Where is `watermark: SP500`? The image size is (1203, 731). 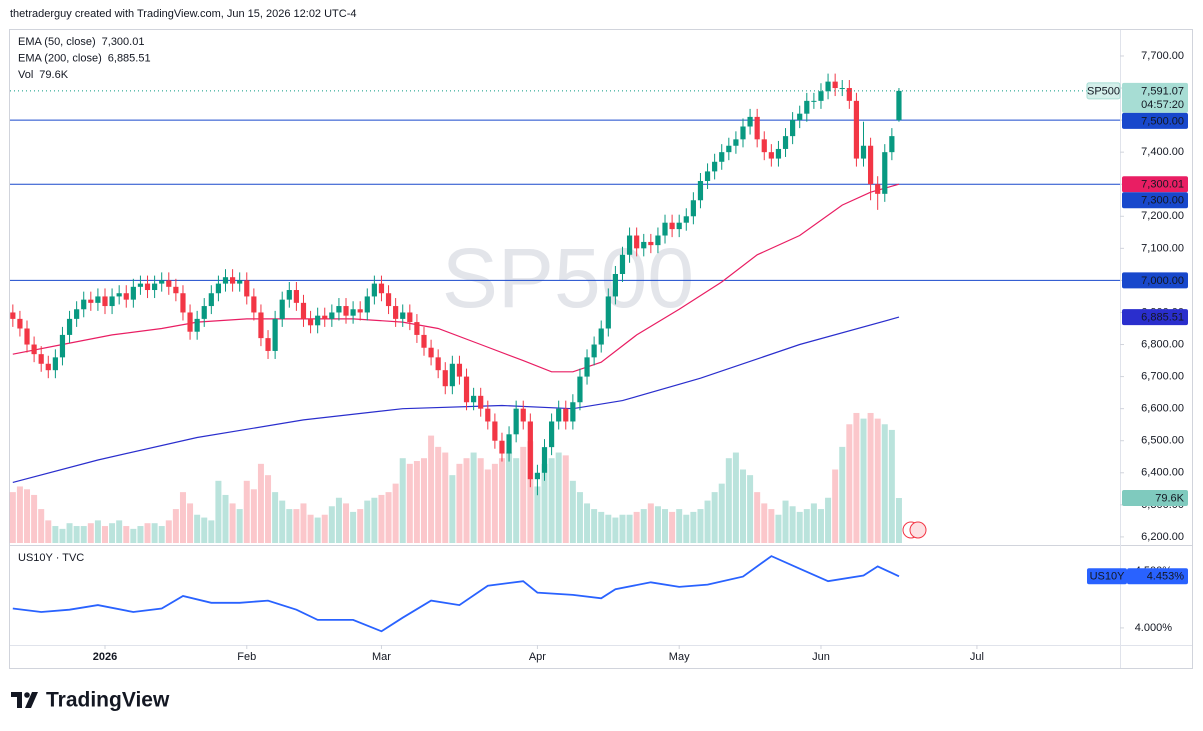 watermark: SP500 is located at coordinates (568, 278).